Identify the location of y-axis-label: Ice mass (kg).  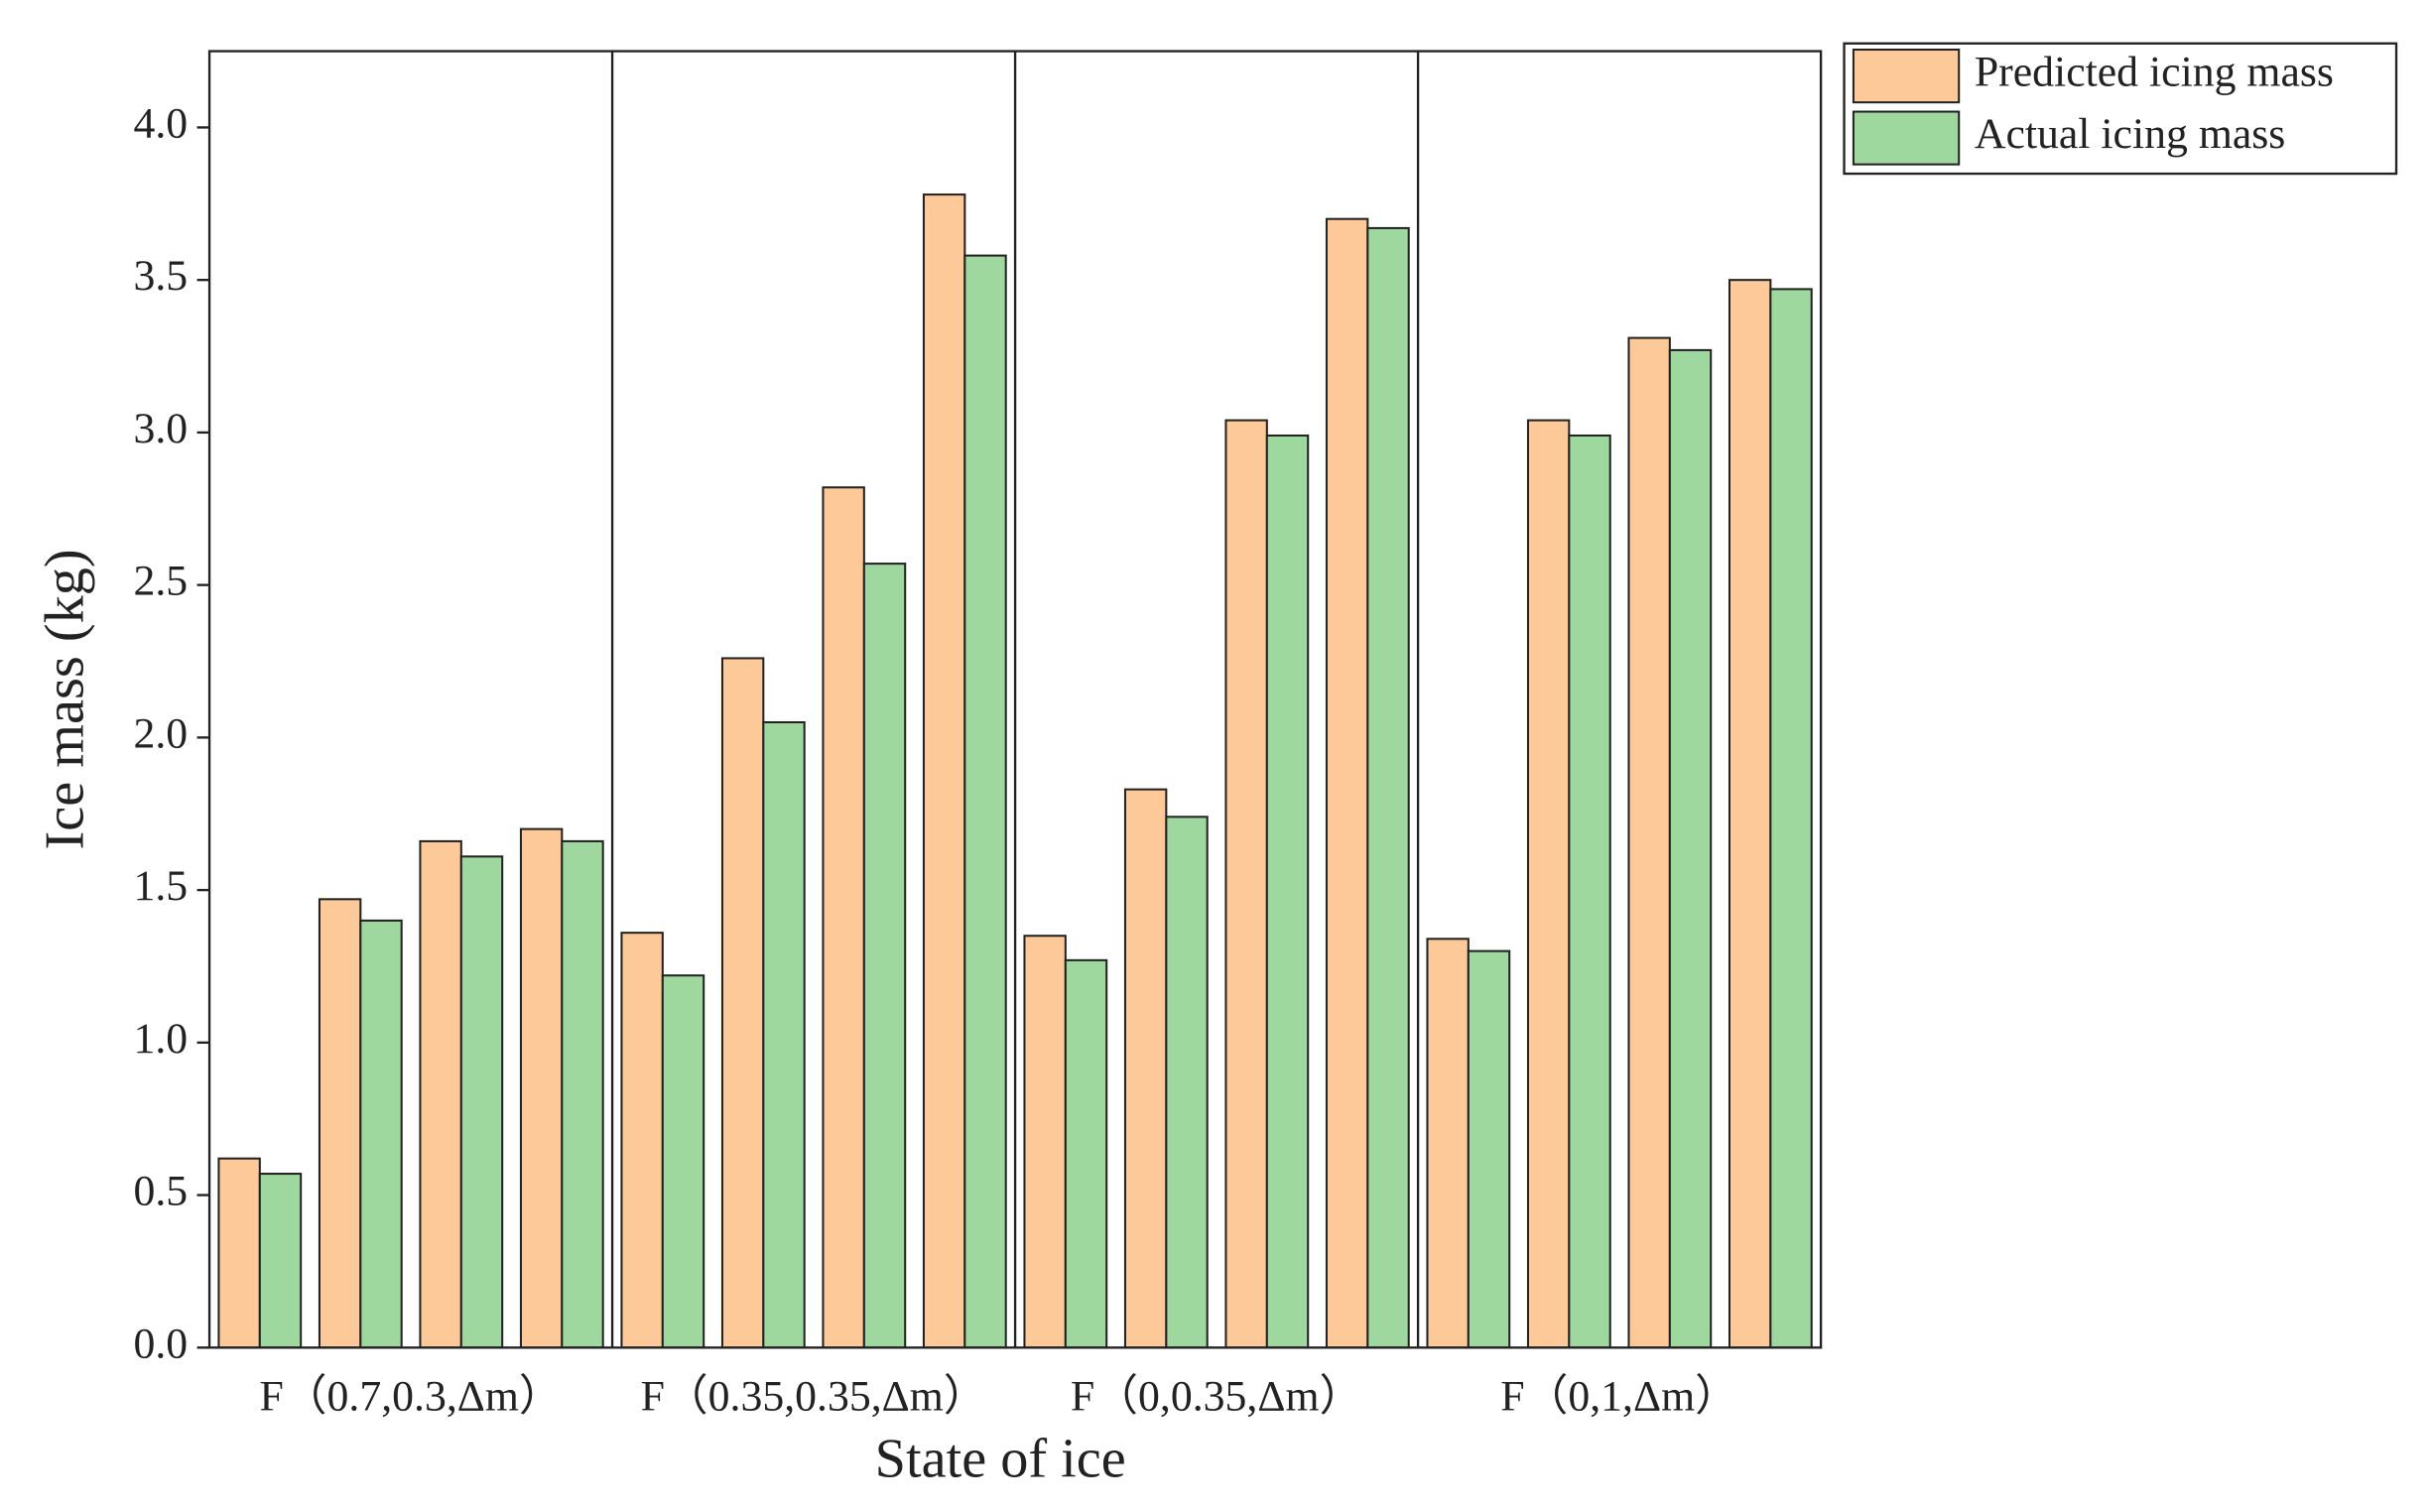
(64, 699).